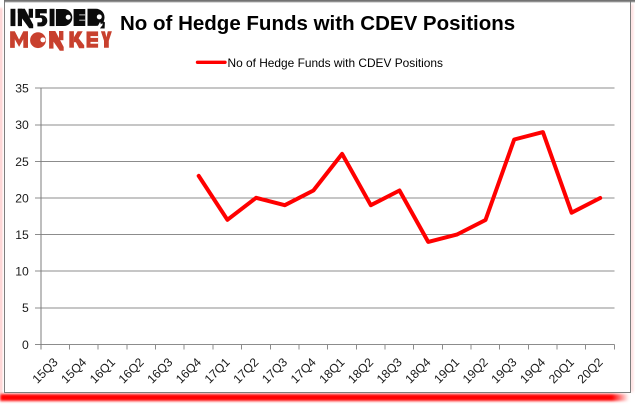  Describe the element at coordinates (475, 370) in the screenshot. I see `svg-text: 19Q2` at that location.